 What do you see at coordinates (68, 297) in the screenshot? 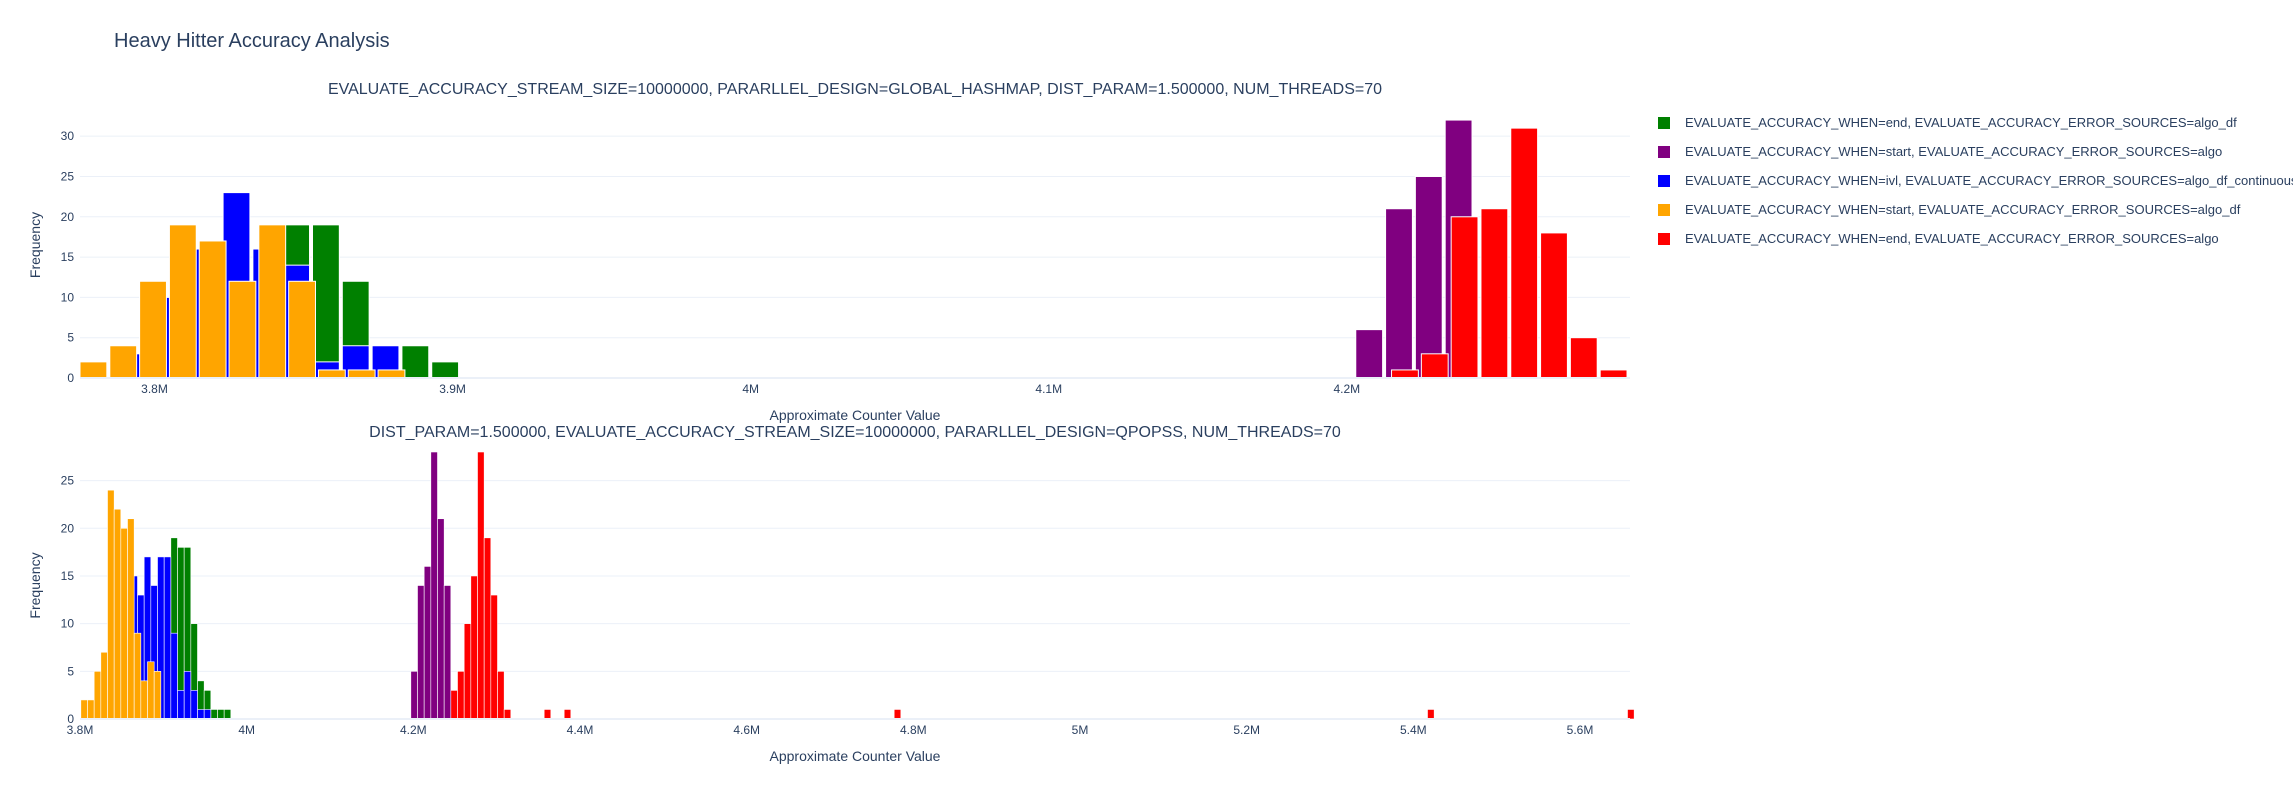
I see `y-tick-label: 10` at bounding box center [68, 297].